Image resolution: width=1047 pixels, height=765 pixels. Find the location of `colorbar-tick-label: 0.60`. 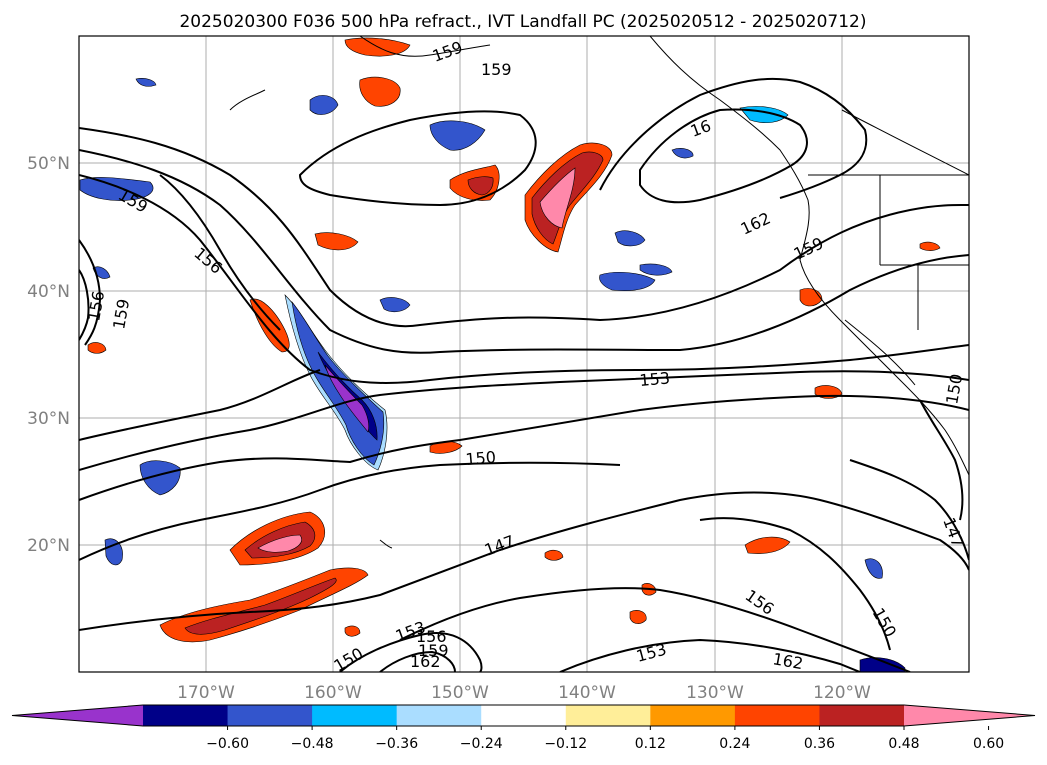

colorbar-tick-label: 0.60 is located at coordinates (988, 744).